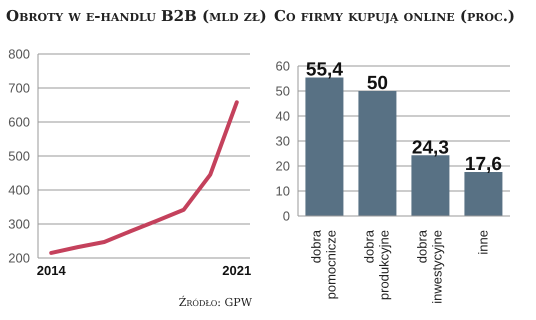 This screenshot has height=320, width=536. I want to click on y-tick-label: 20, so click(283, 166).